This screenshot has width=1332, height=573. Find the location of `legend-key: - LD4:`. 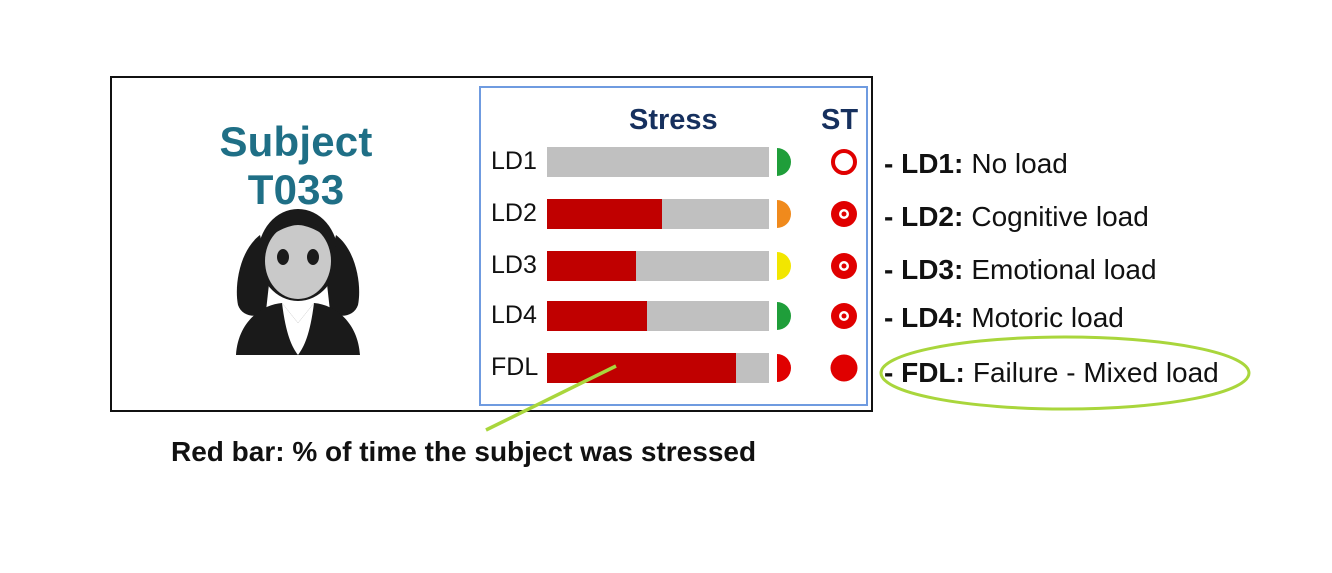

legend-key: - LD4: is located at coordinates (923, 317).